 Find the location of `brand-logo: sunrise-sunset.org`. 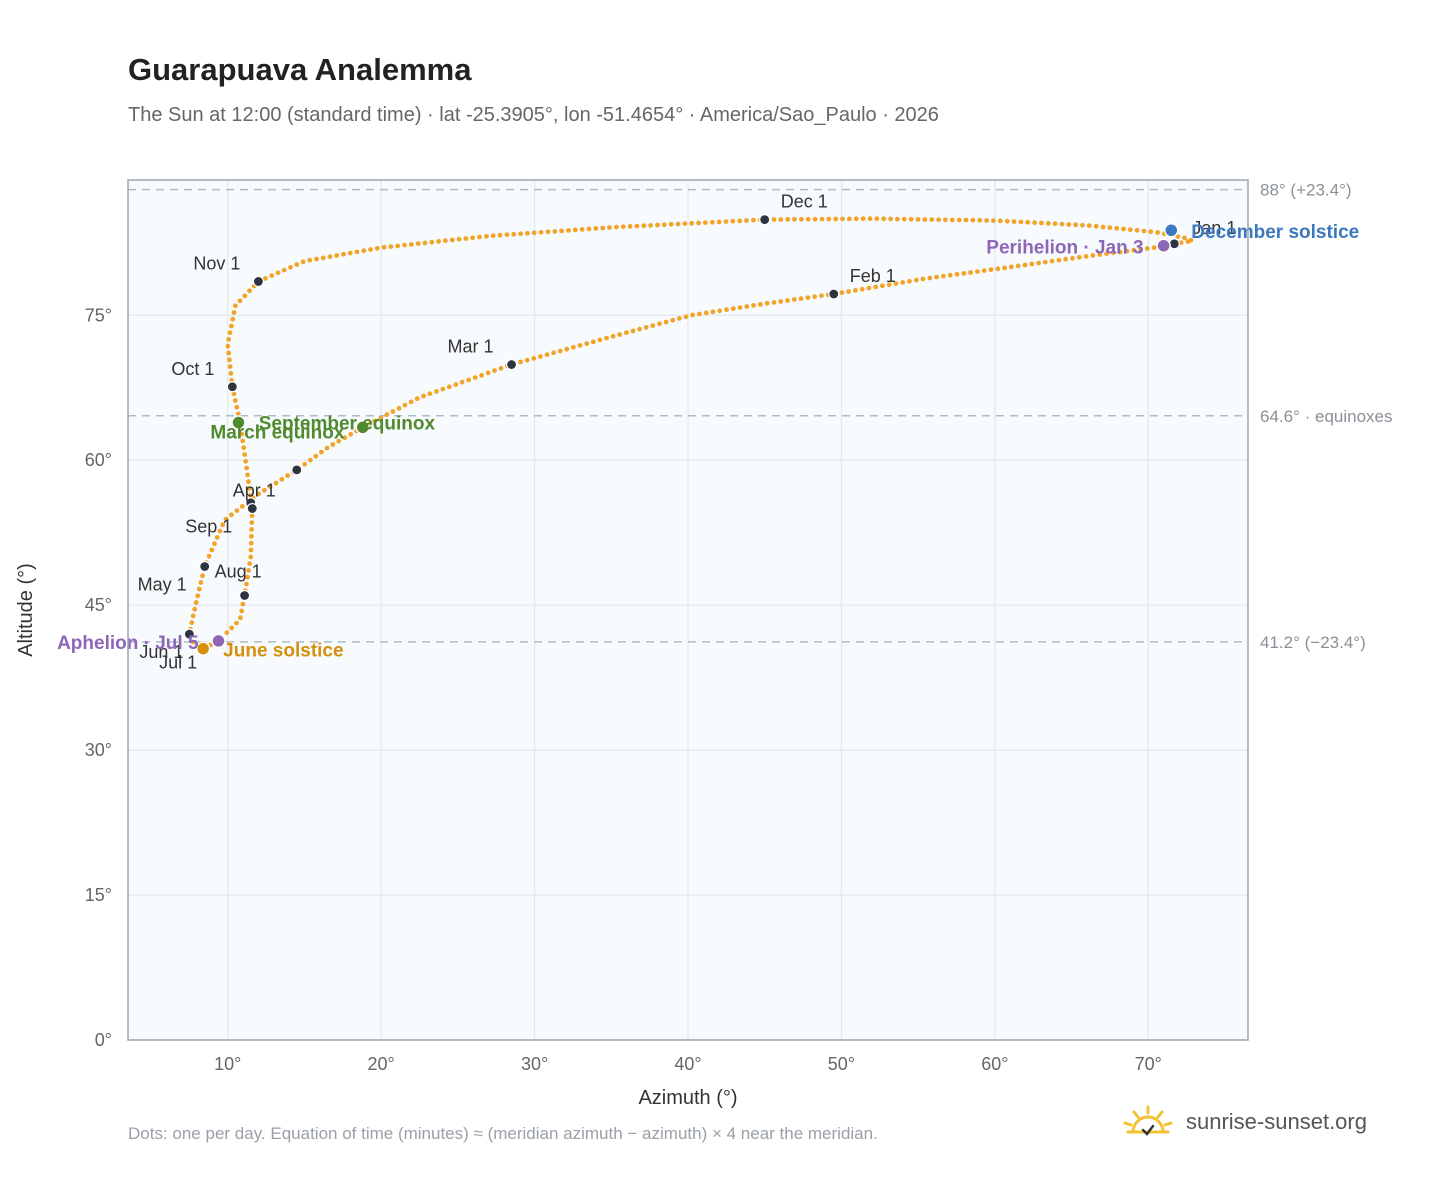

brand-logo: sunrise-sunset.org is located at coordinates (1243, 1122).